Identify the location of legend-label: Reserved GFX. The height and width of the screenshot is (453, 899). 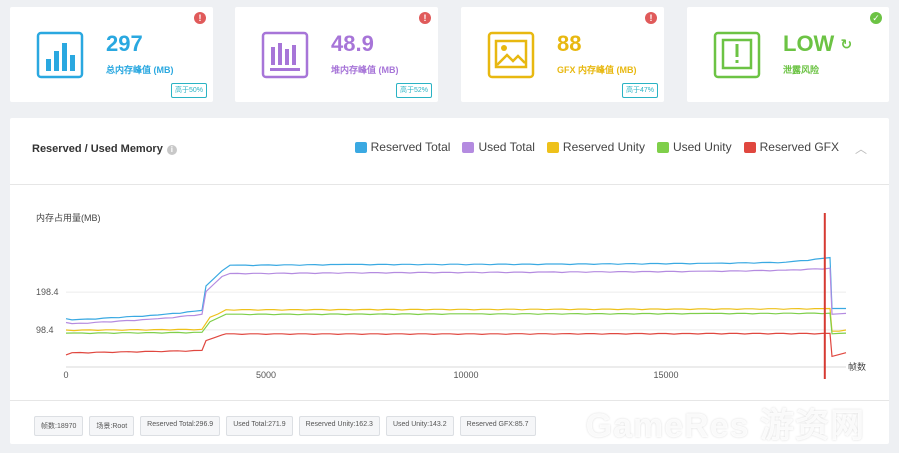
(799, 147).